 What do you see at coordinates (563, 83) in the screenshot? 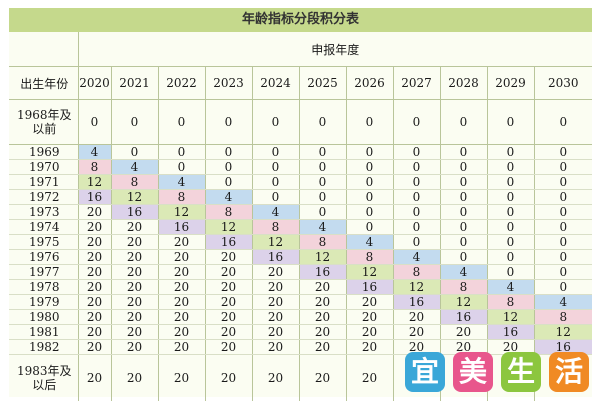
I see `year-header-cell: 2030` at bounding box center [563, 83].